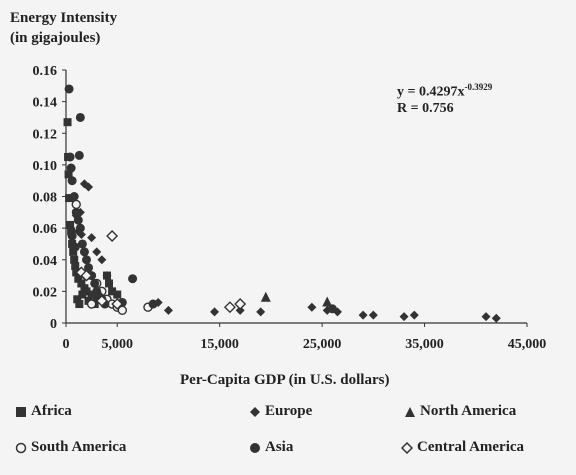 This screenshot has width=576, height=475. I want to click on triangle-marker-icon, so click(410, 411).